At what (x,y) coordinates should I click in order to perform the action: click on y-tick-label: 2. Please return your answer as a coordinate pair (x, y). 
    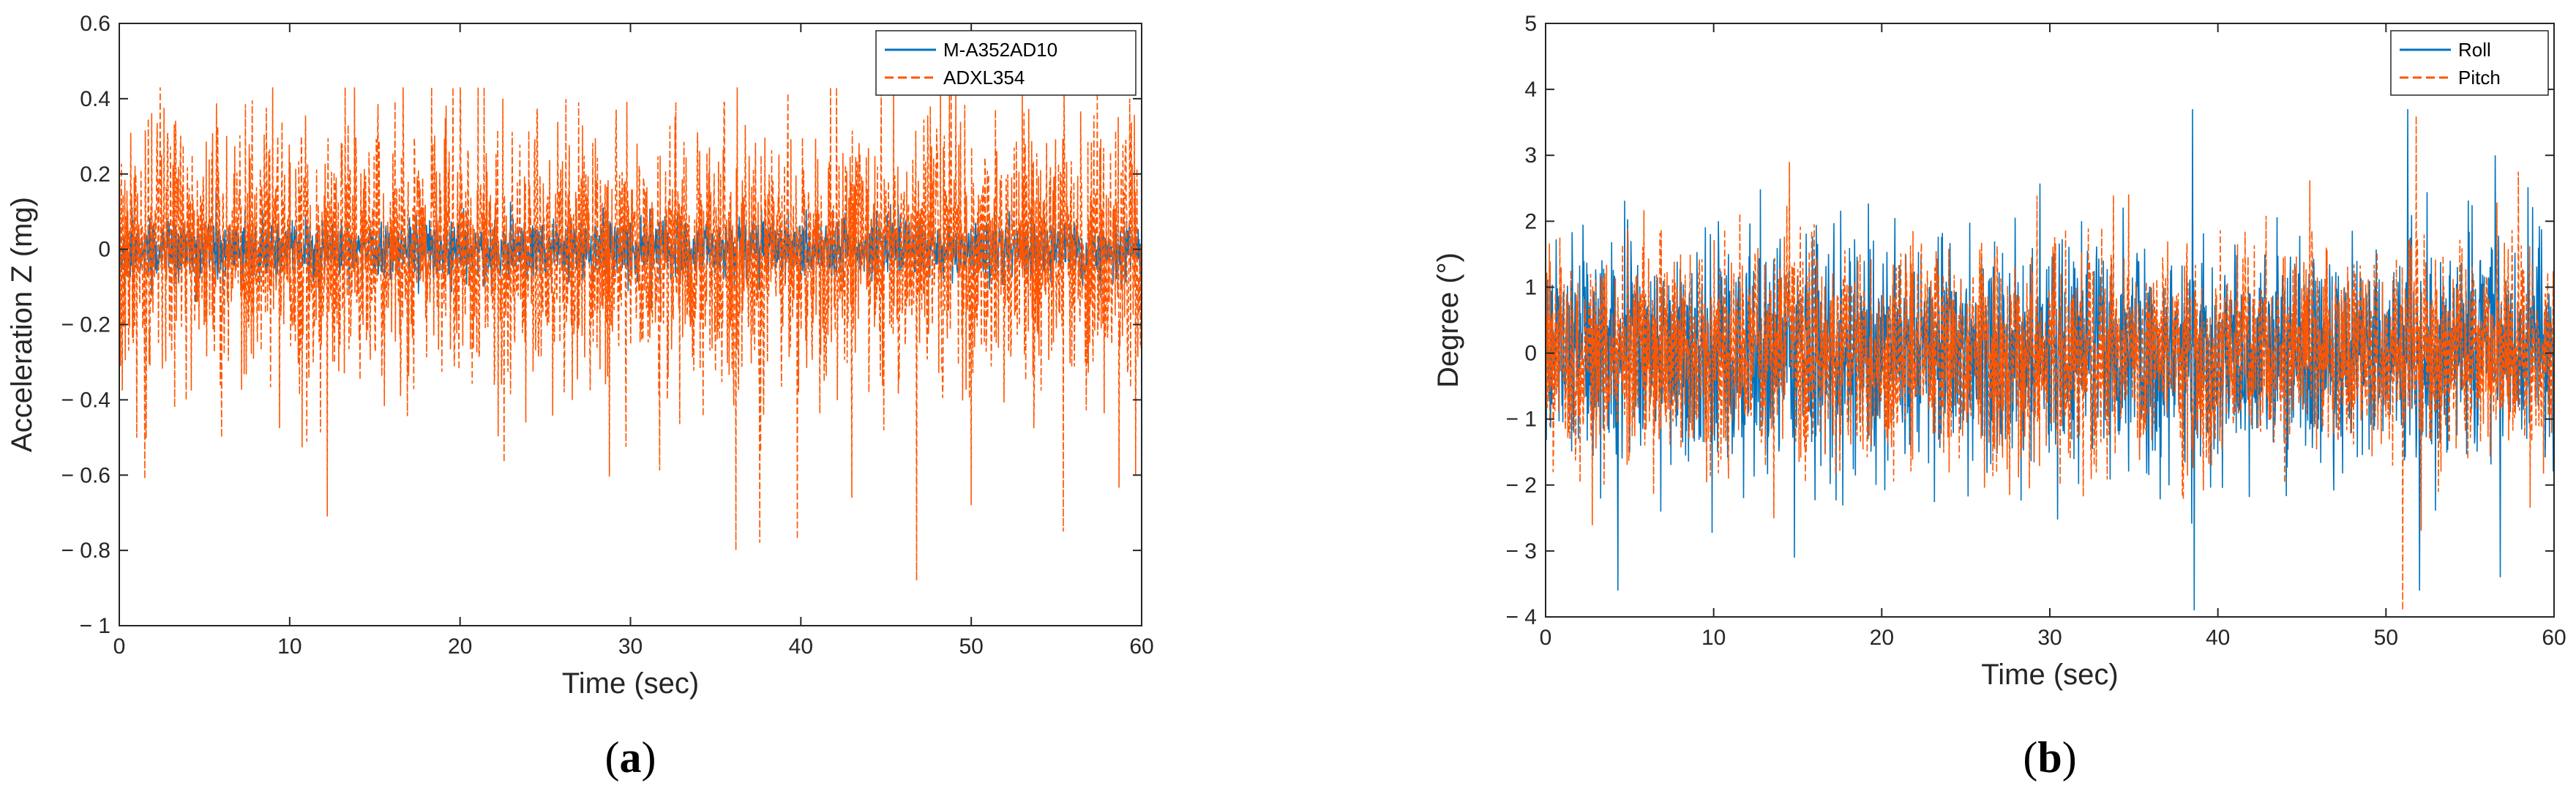
    Looking at the image, I should click on (1530, 221).